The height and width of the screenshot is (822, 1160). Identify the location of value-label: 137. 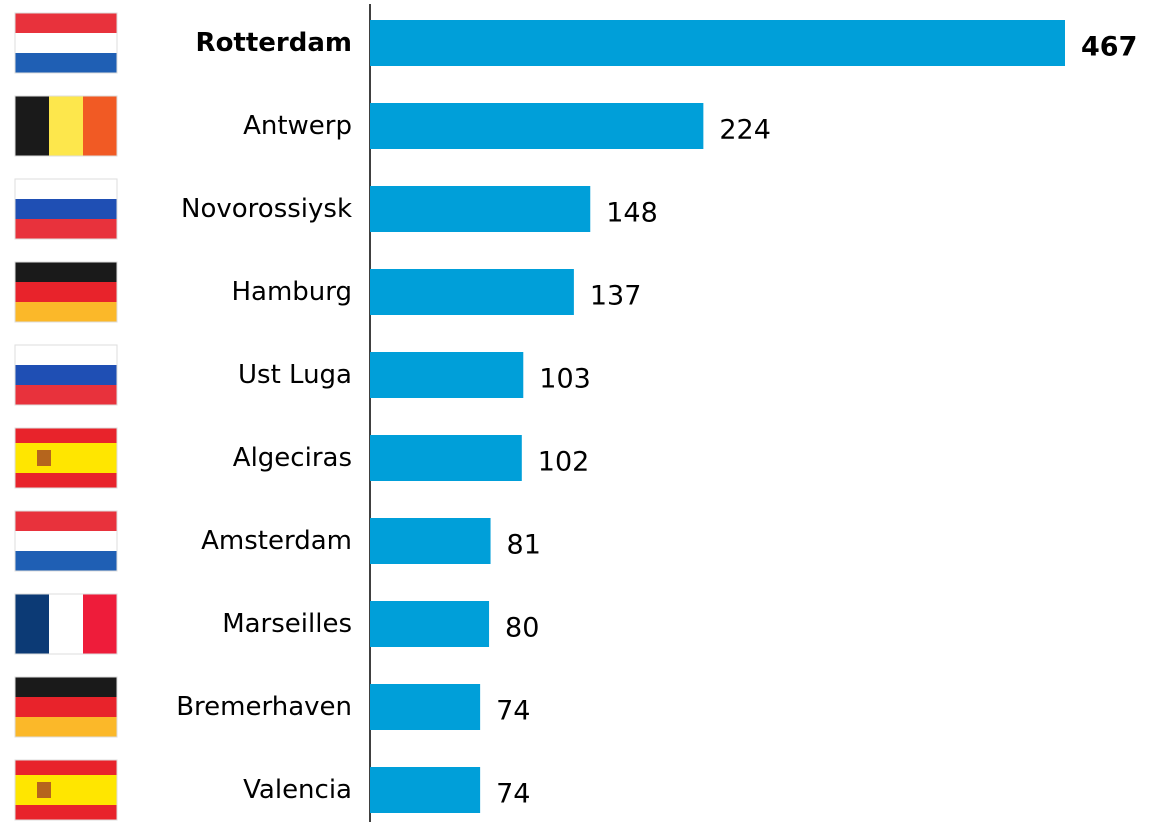
(616, 296).